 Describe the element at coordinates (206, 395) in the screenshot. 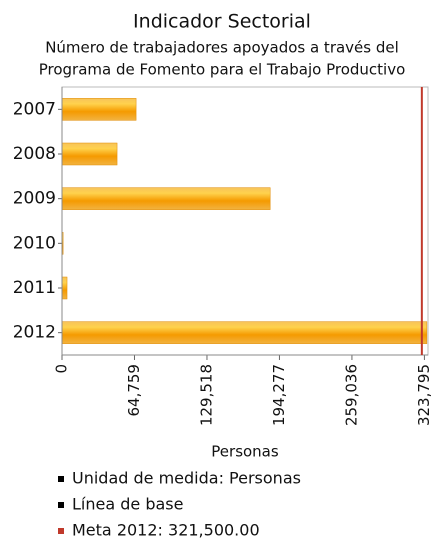

I see `x-tick-label: 129,518` at that location.